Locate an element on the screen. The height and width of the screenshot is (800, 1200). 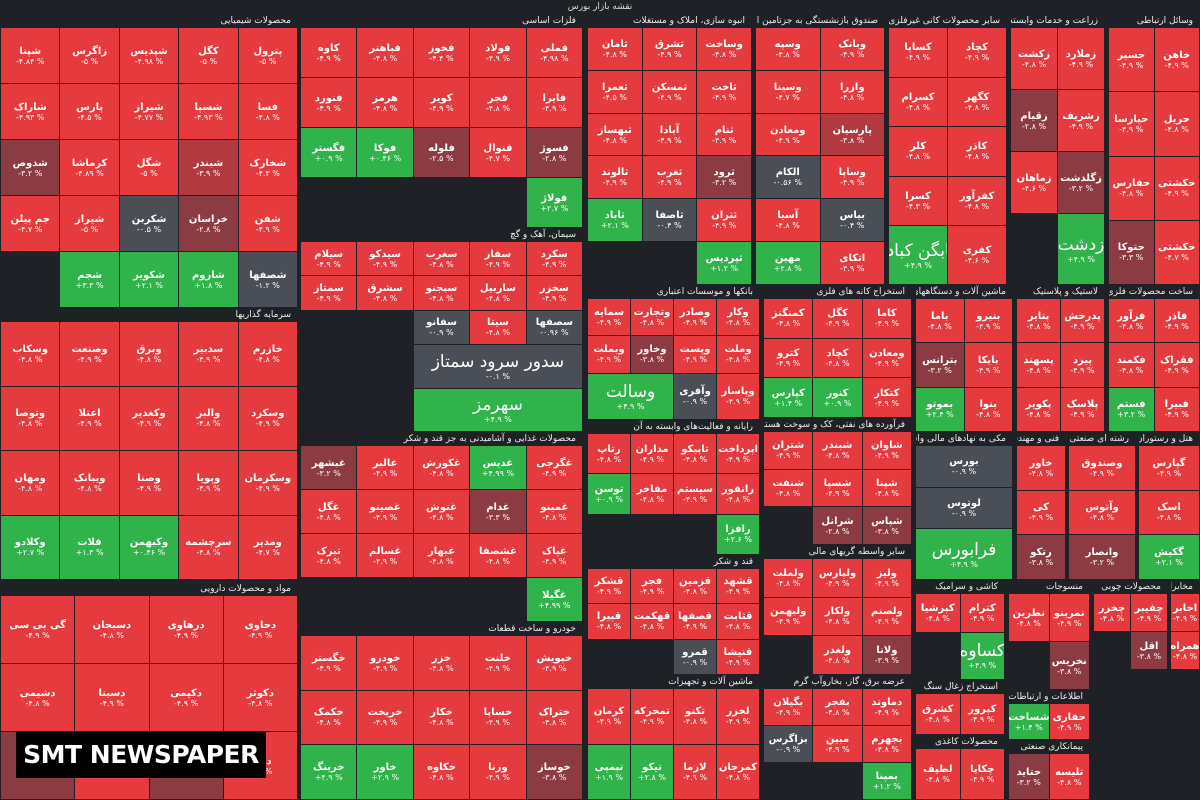
stock-tile: همراه -۴.۸ % is located at coordinates (1185, 650).